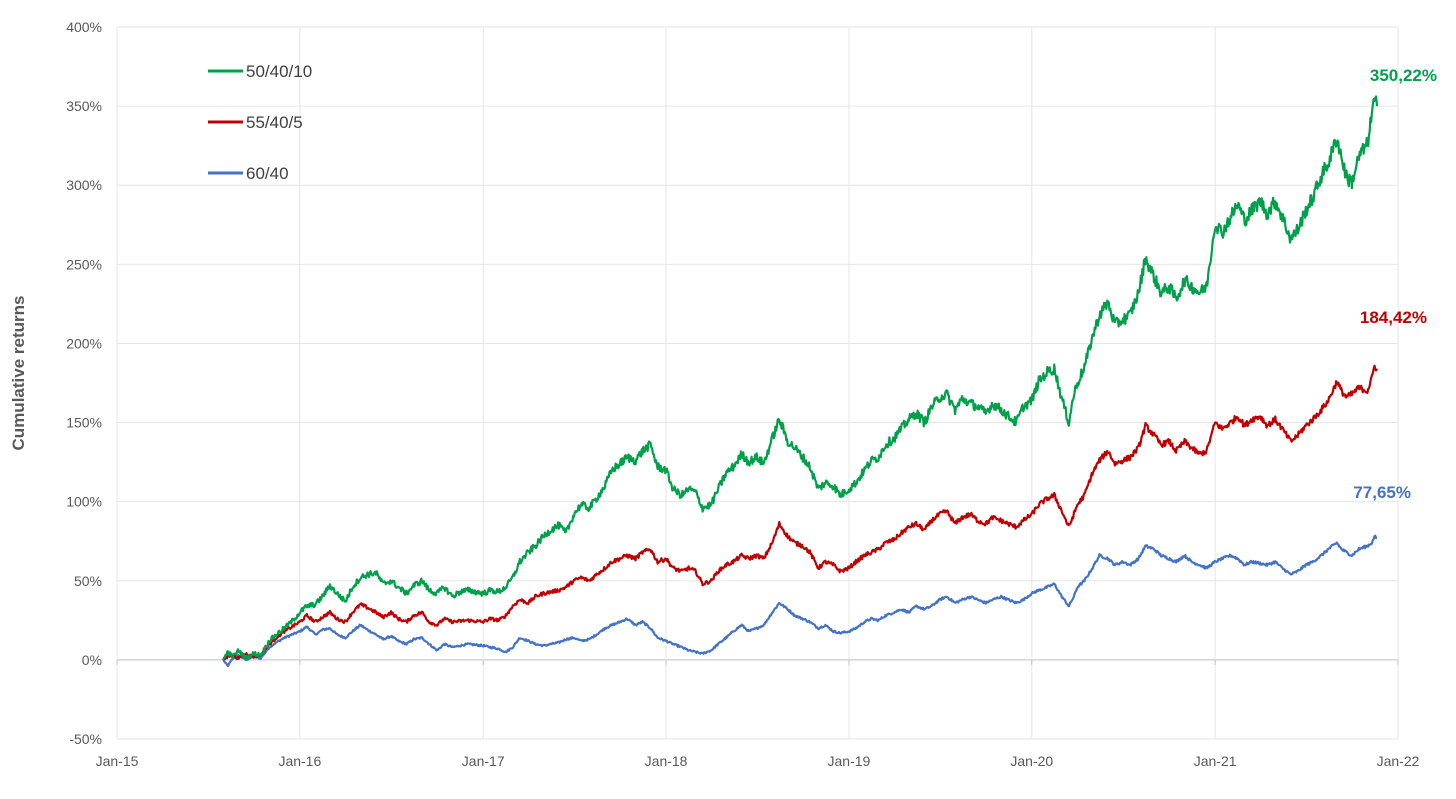 The height and width of the screenshot is (799, 1456). I want to click on y-axis-title: Cumulative returns, so click(18, 373).